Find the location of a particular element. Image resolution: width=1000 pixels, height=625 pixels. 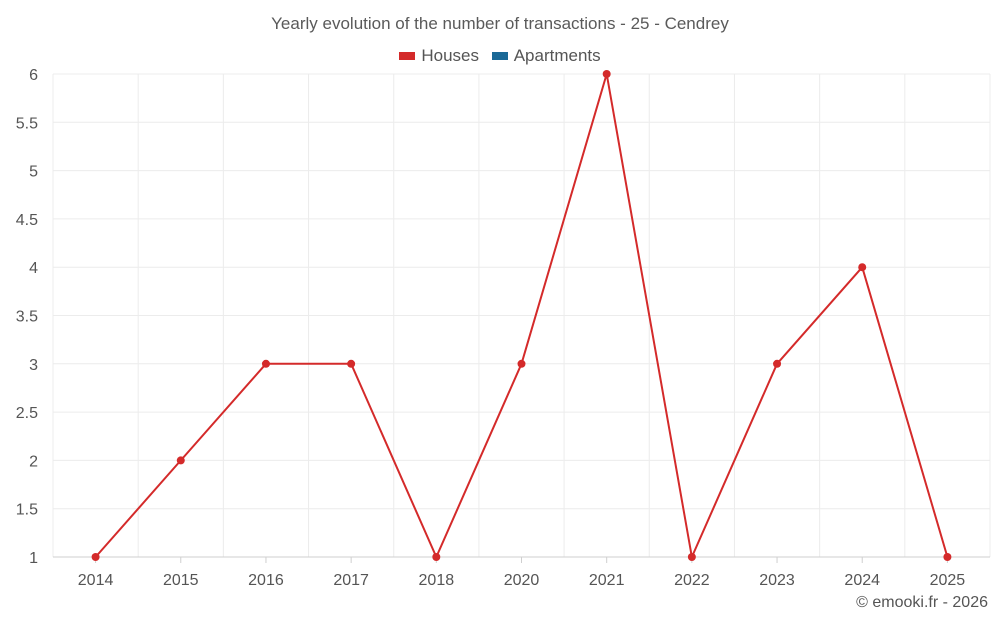

y-tick-label: 5.5 is located at coordinates (27, 123).